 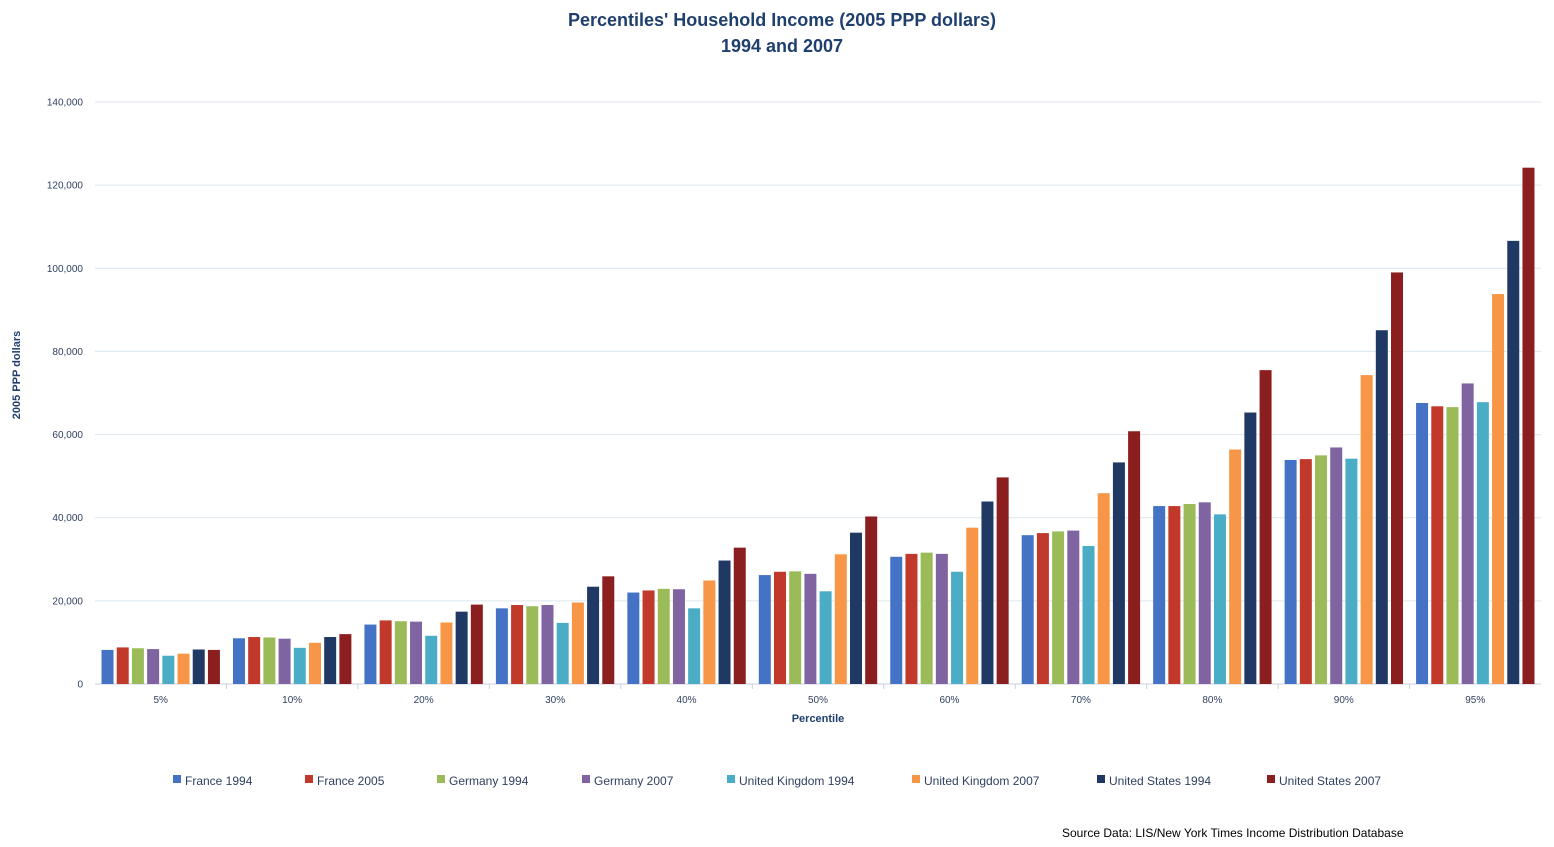 I want to click on x-tick-label: 90%, so click(x=1344, y=700).